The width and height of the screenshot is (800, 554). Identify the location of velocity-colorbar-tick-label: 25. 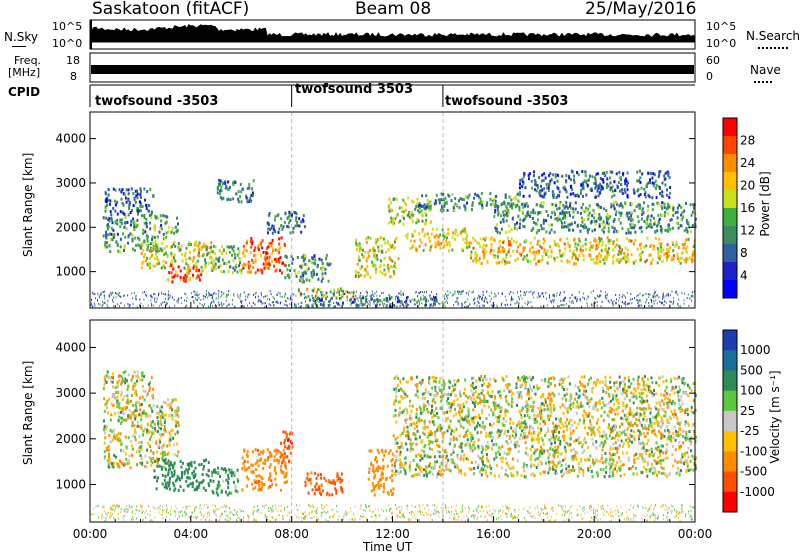
(747, 411).